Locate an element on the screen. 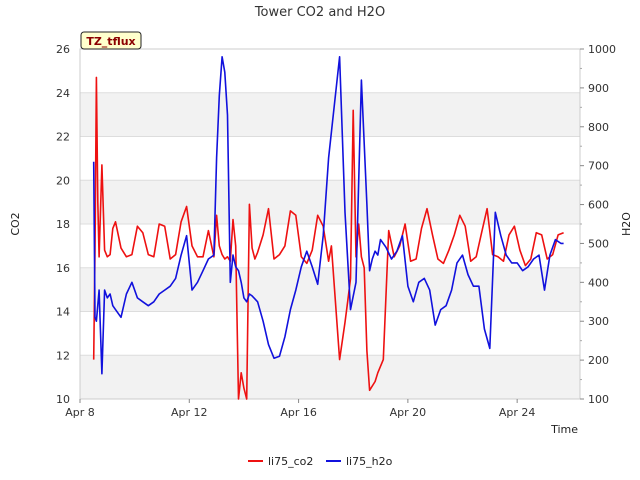 This screenshot has width=640, height=480. site-badge-label: TZ_tflux is located at coordinates (110, 41).